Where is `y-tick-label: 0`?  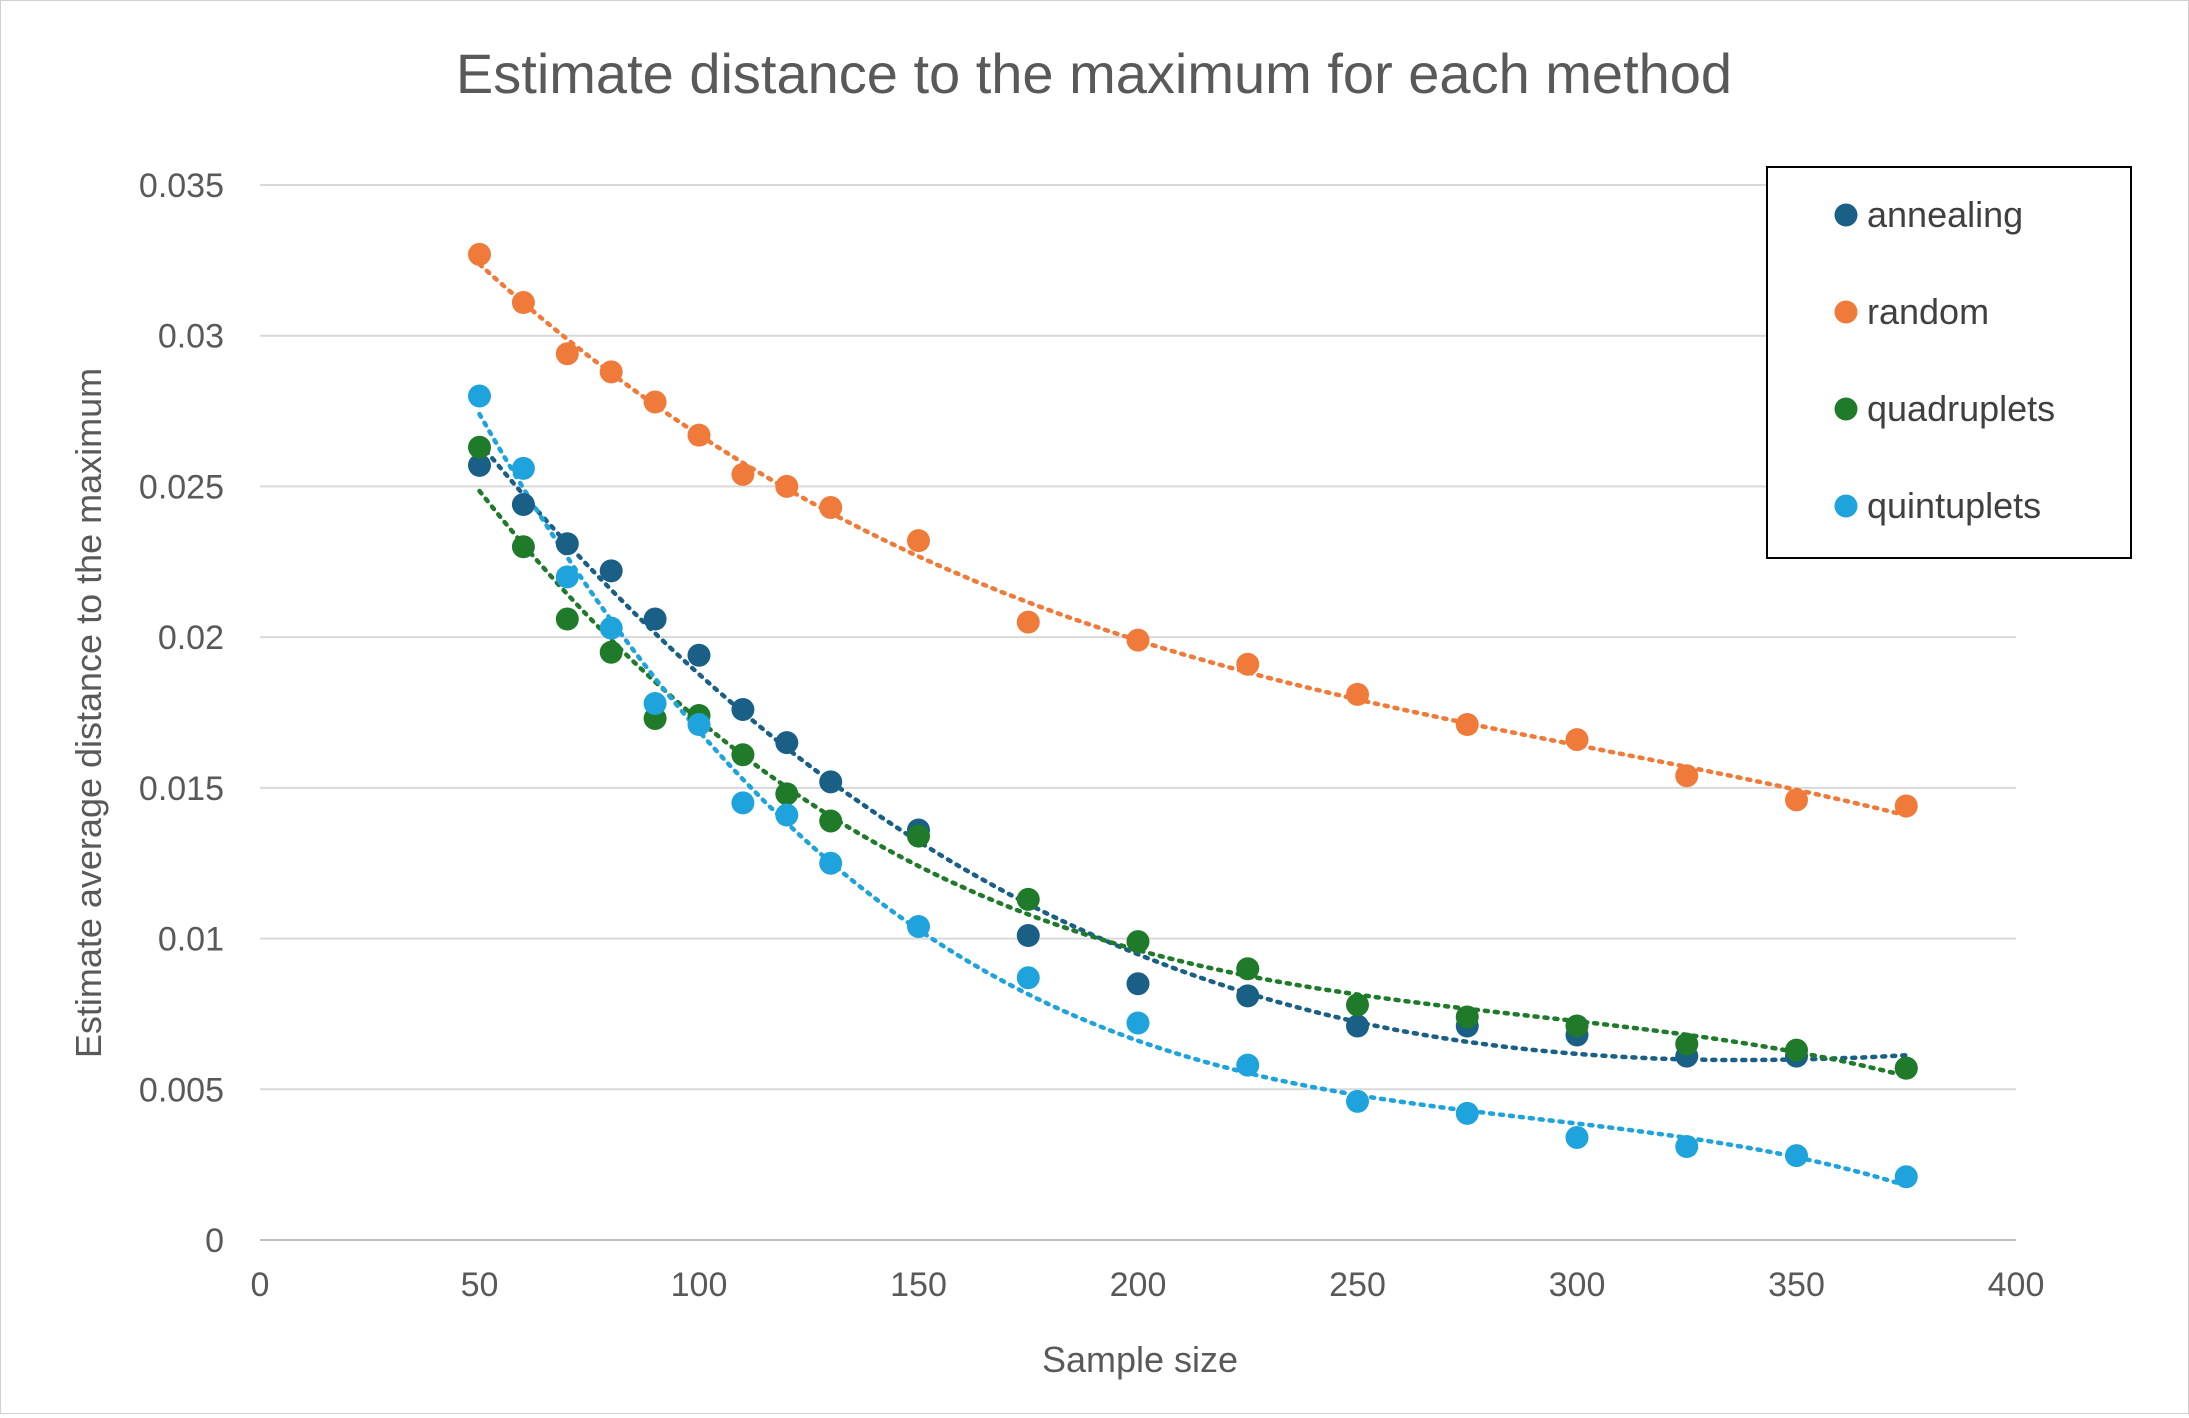
y-tick-label: 0 is located at coordinates (214, 1241).